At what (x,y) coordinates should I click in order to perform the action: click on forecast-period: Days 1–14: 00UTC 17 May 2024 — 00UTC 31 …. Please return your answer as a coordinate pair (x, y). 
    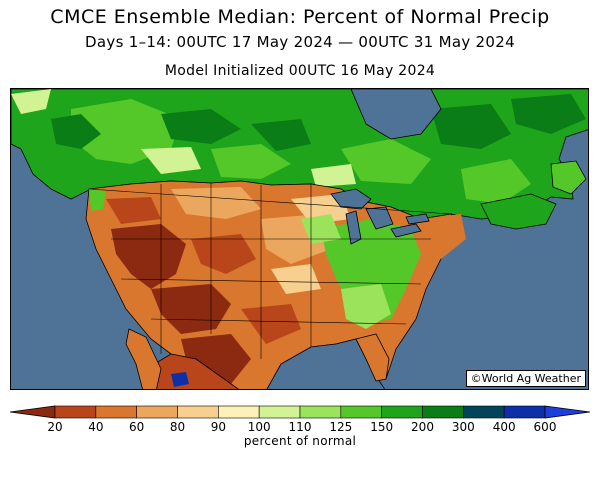
    Looking at the image, I should click on (300, 42).